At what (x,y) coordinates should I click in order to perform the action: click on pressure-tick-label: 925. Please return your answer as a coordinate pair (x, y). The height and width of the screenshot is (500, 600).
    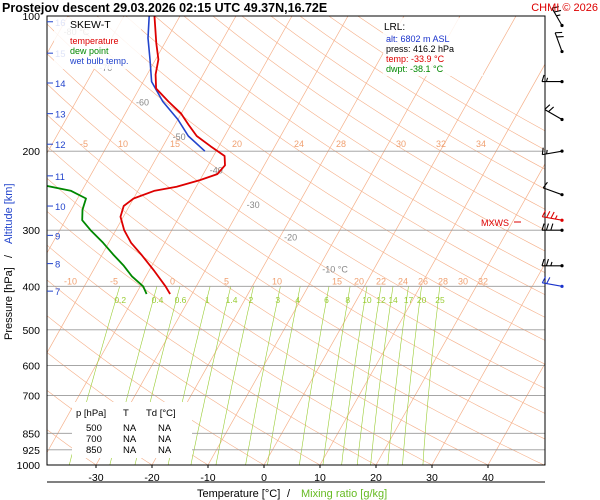
    Looking at the image, I should click on (31, 451).